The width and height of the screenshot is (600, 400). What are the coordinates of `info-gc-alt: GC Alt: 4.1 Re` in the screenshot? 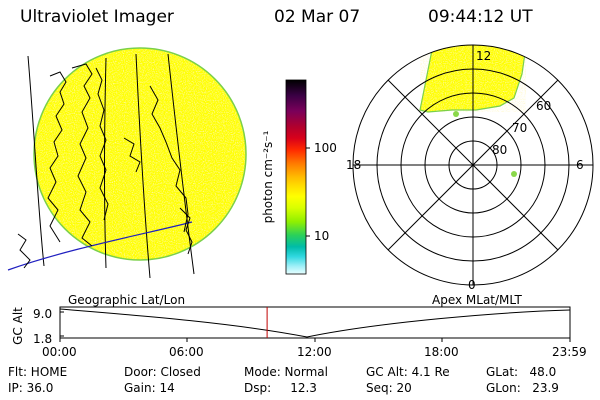 It's located at (408, 372).